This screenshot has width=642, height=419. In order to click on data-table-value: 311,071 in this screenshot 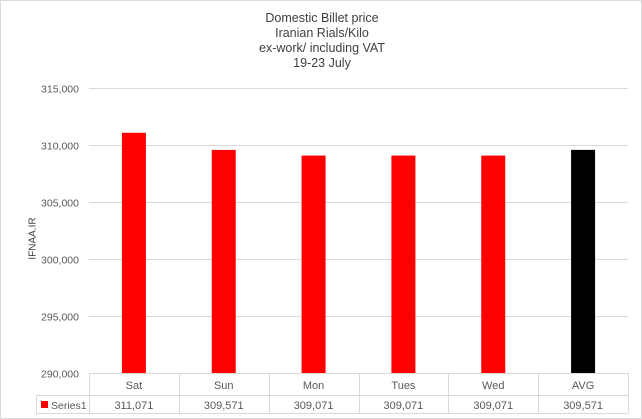, I will do `click(133, 406)`.